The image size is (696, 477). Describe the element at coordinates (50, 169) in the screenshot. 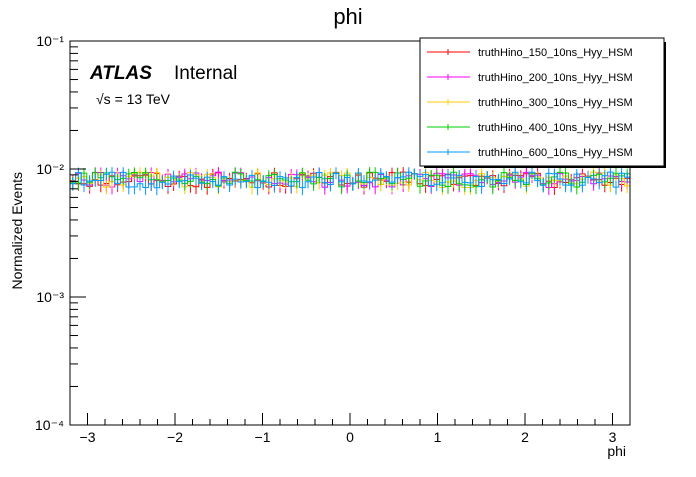

I see `y-tick-label: 10⁻²` at that location.